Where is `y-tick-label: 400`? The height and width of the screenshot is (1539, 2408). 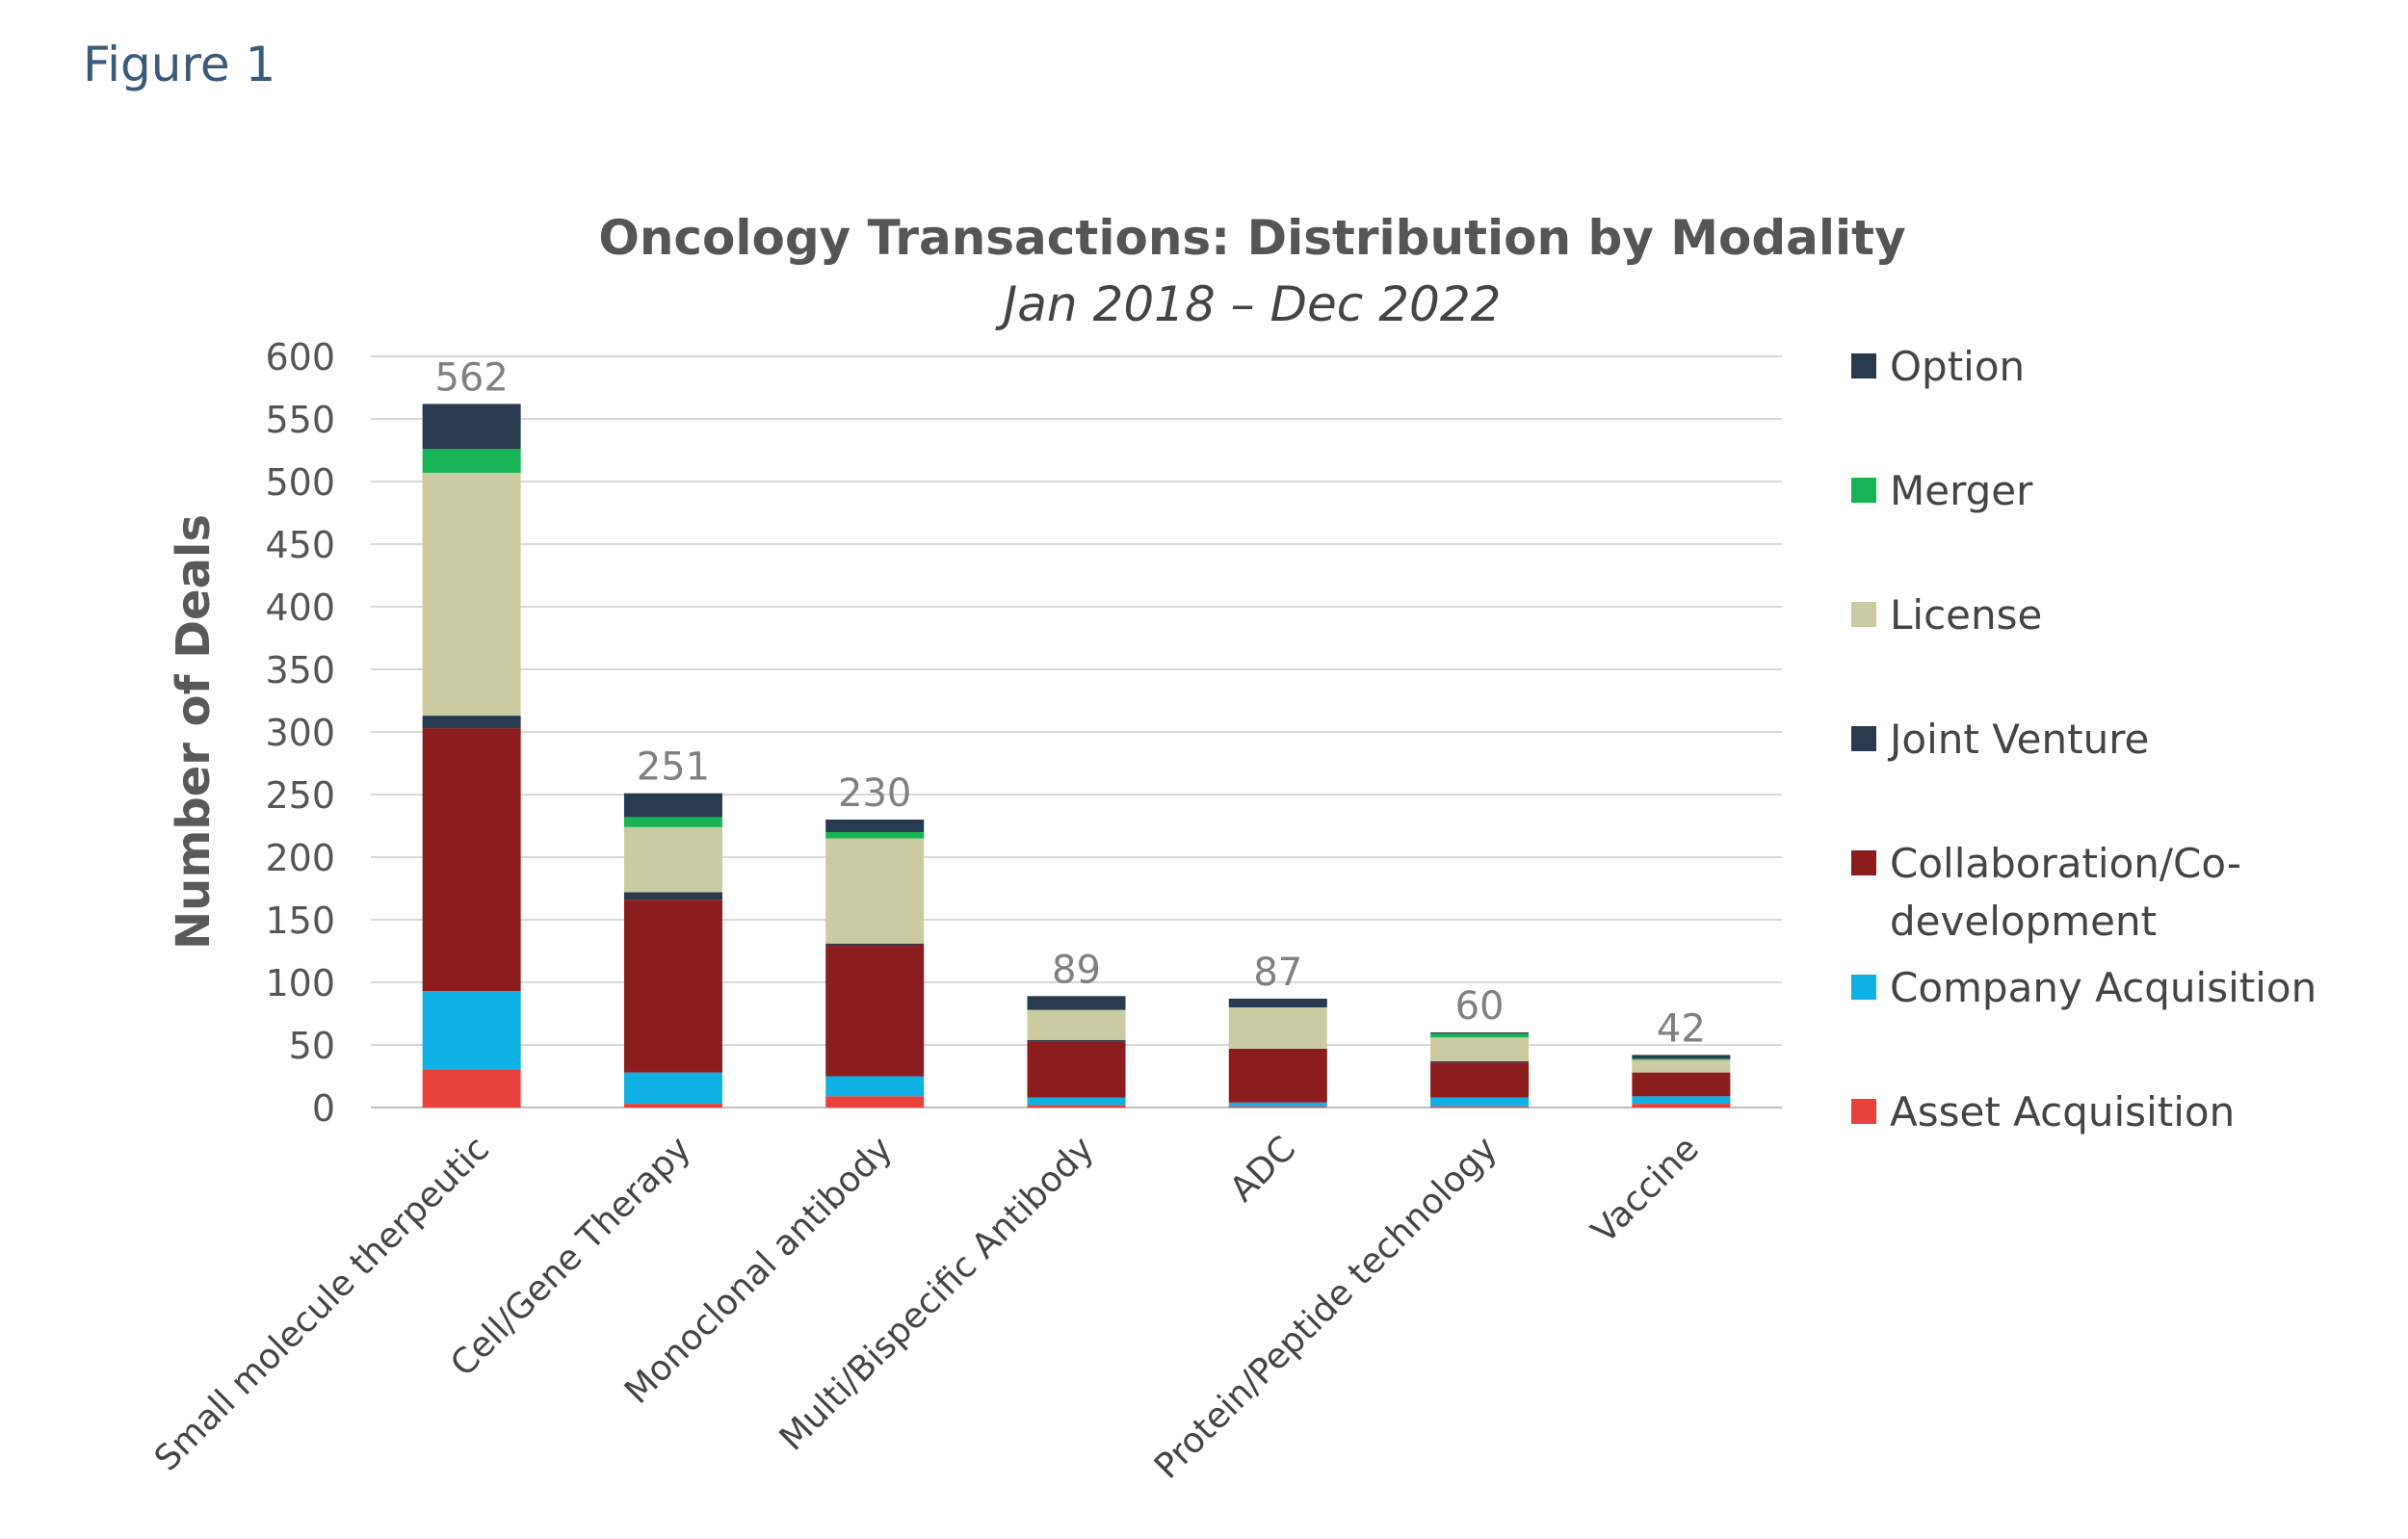 y-tick-label: 400 is located at coordinates (300, 608).